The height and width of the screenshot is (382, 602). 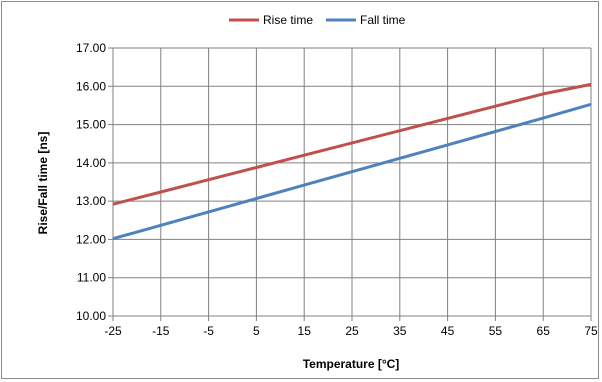 I want to click on x-tick-label: -25, so click(x=113, y=331).